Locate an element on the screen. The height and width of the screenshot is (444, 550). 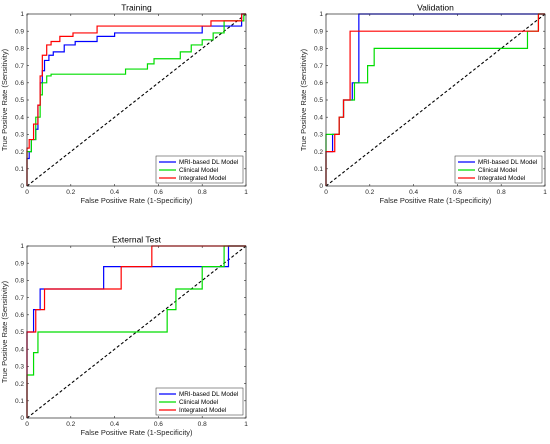
chart-title: External Test is located at coordinates (137, 240).